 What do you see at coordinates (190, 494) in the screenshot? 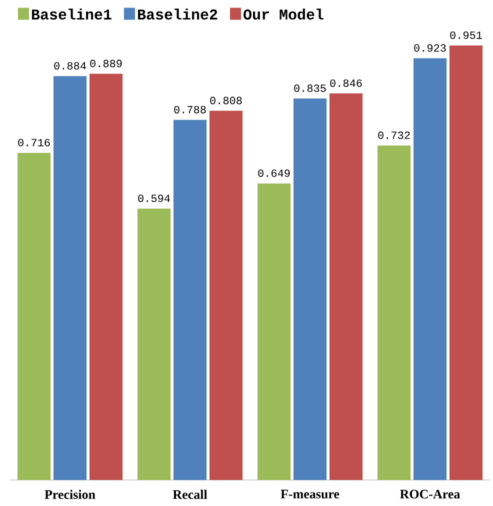
I see `x-tick-label: Recall` at bounding box center [190, 494].